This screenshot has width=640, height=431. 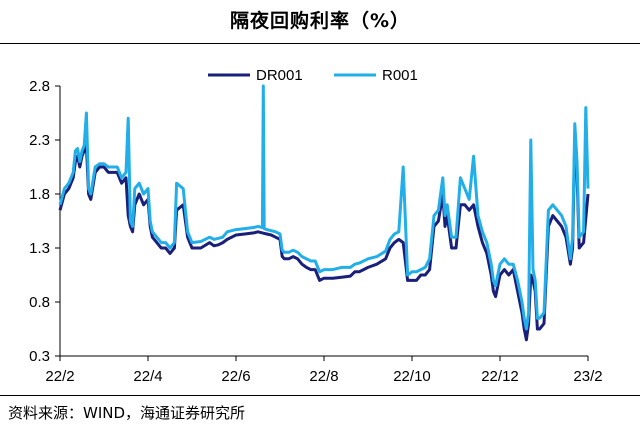 I want to click on legend-label-dr001: DR001, so click(x=279, y=75).